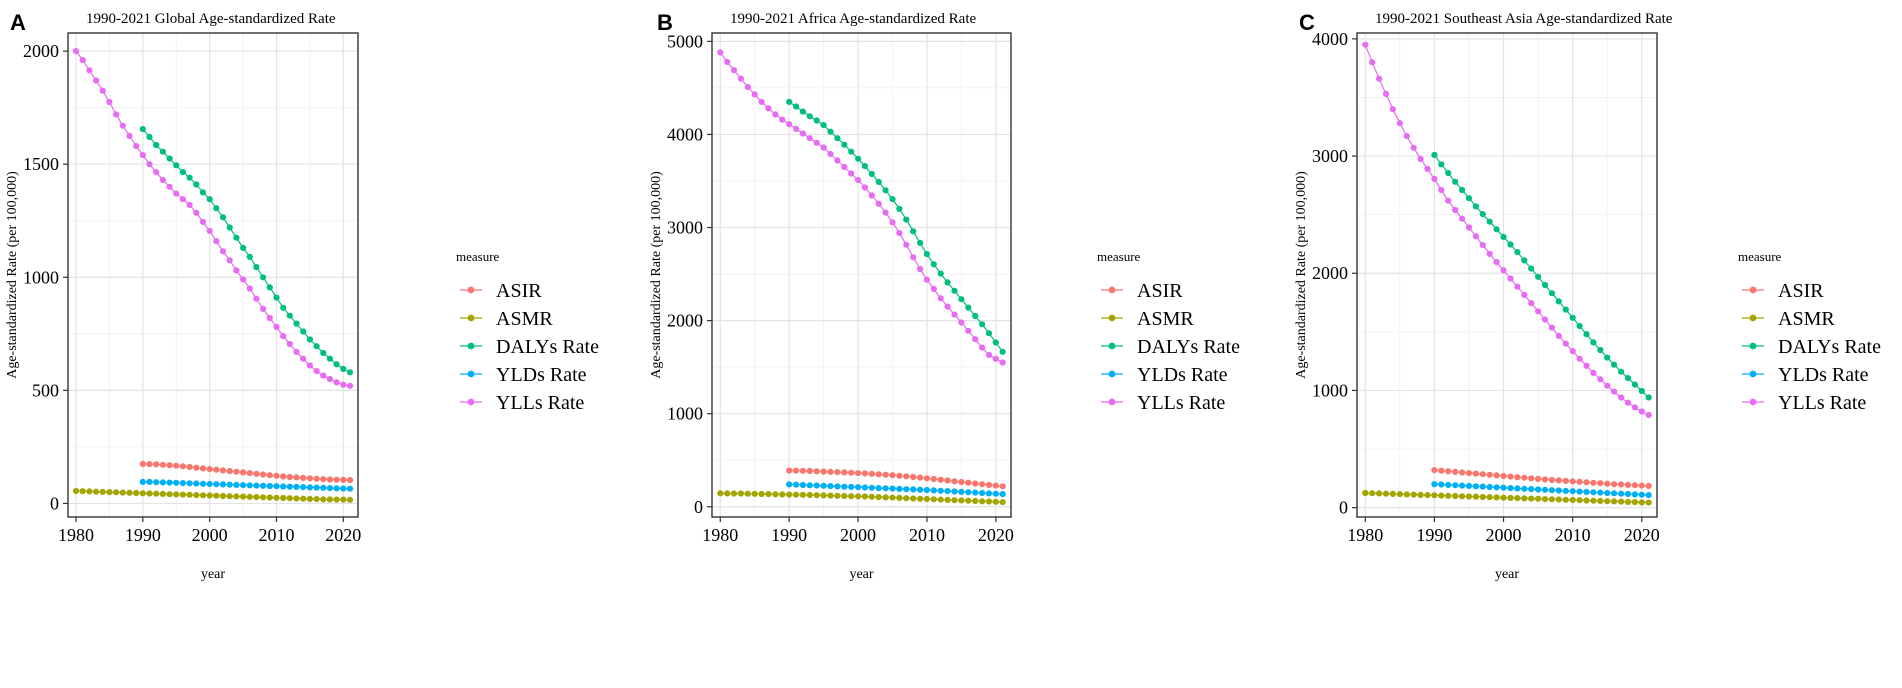  I want to click on x-tick-label: 1980, so click(76, 535).